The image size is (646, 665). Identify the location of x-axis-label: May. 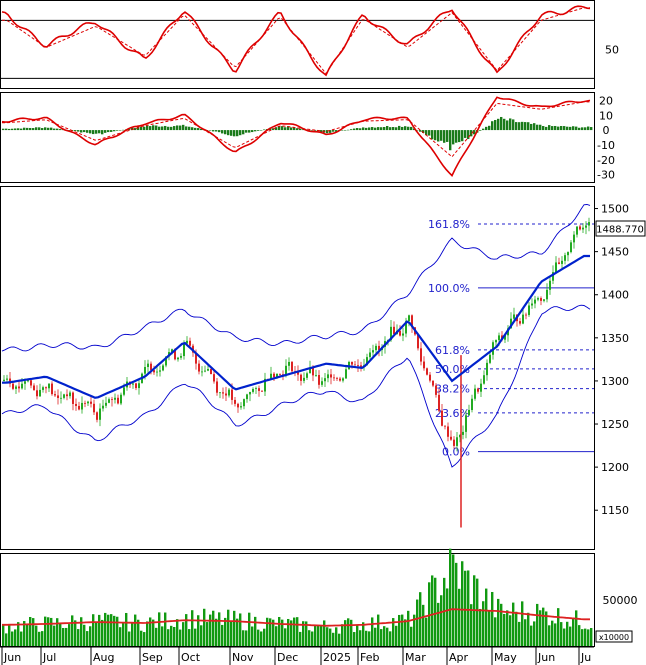
(505, 657).